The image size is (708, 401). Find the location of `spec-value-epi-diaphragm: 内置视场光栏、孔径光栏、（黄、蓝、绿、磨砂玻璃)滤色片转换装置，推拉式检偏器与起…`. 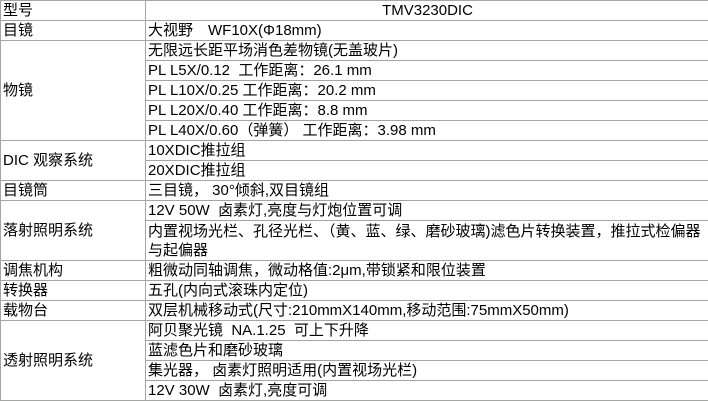

spec-value-epi-diaphragm: 内置视场光栏、孔径光栏、（黄、蓝、绿、磨砂玻璃)滤色片转换装置，推拉式检偏器与起… is located at coordinates (427, 241).